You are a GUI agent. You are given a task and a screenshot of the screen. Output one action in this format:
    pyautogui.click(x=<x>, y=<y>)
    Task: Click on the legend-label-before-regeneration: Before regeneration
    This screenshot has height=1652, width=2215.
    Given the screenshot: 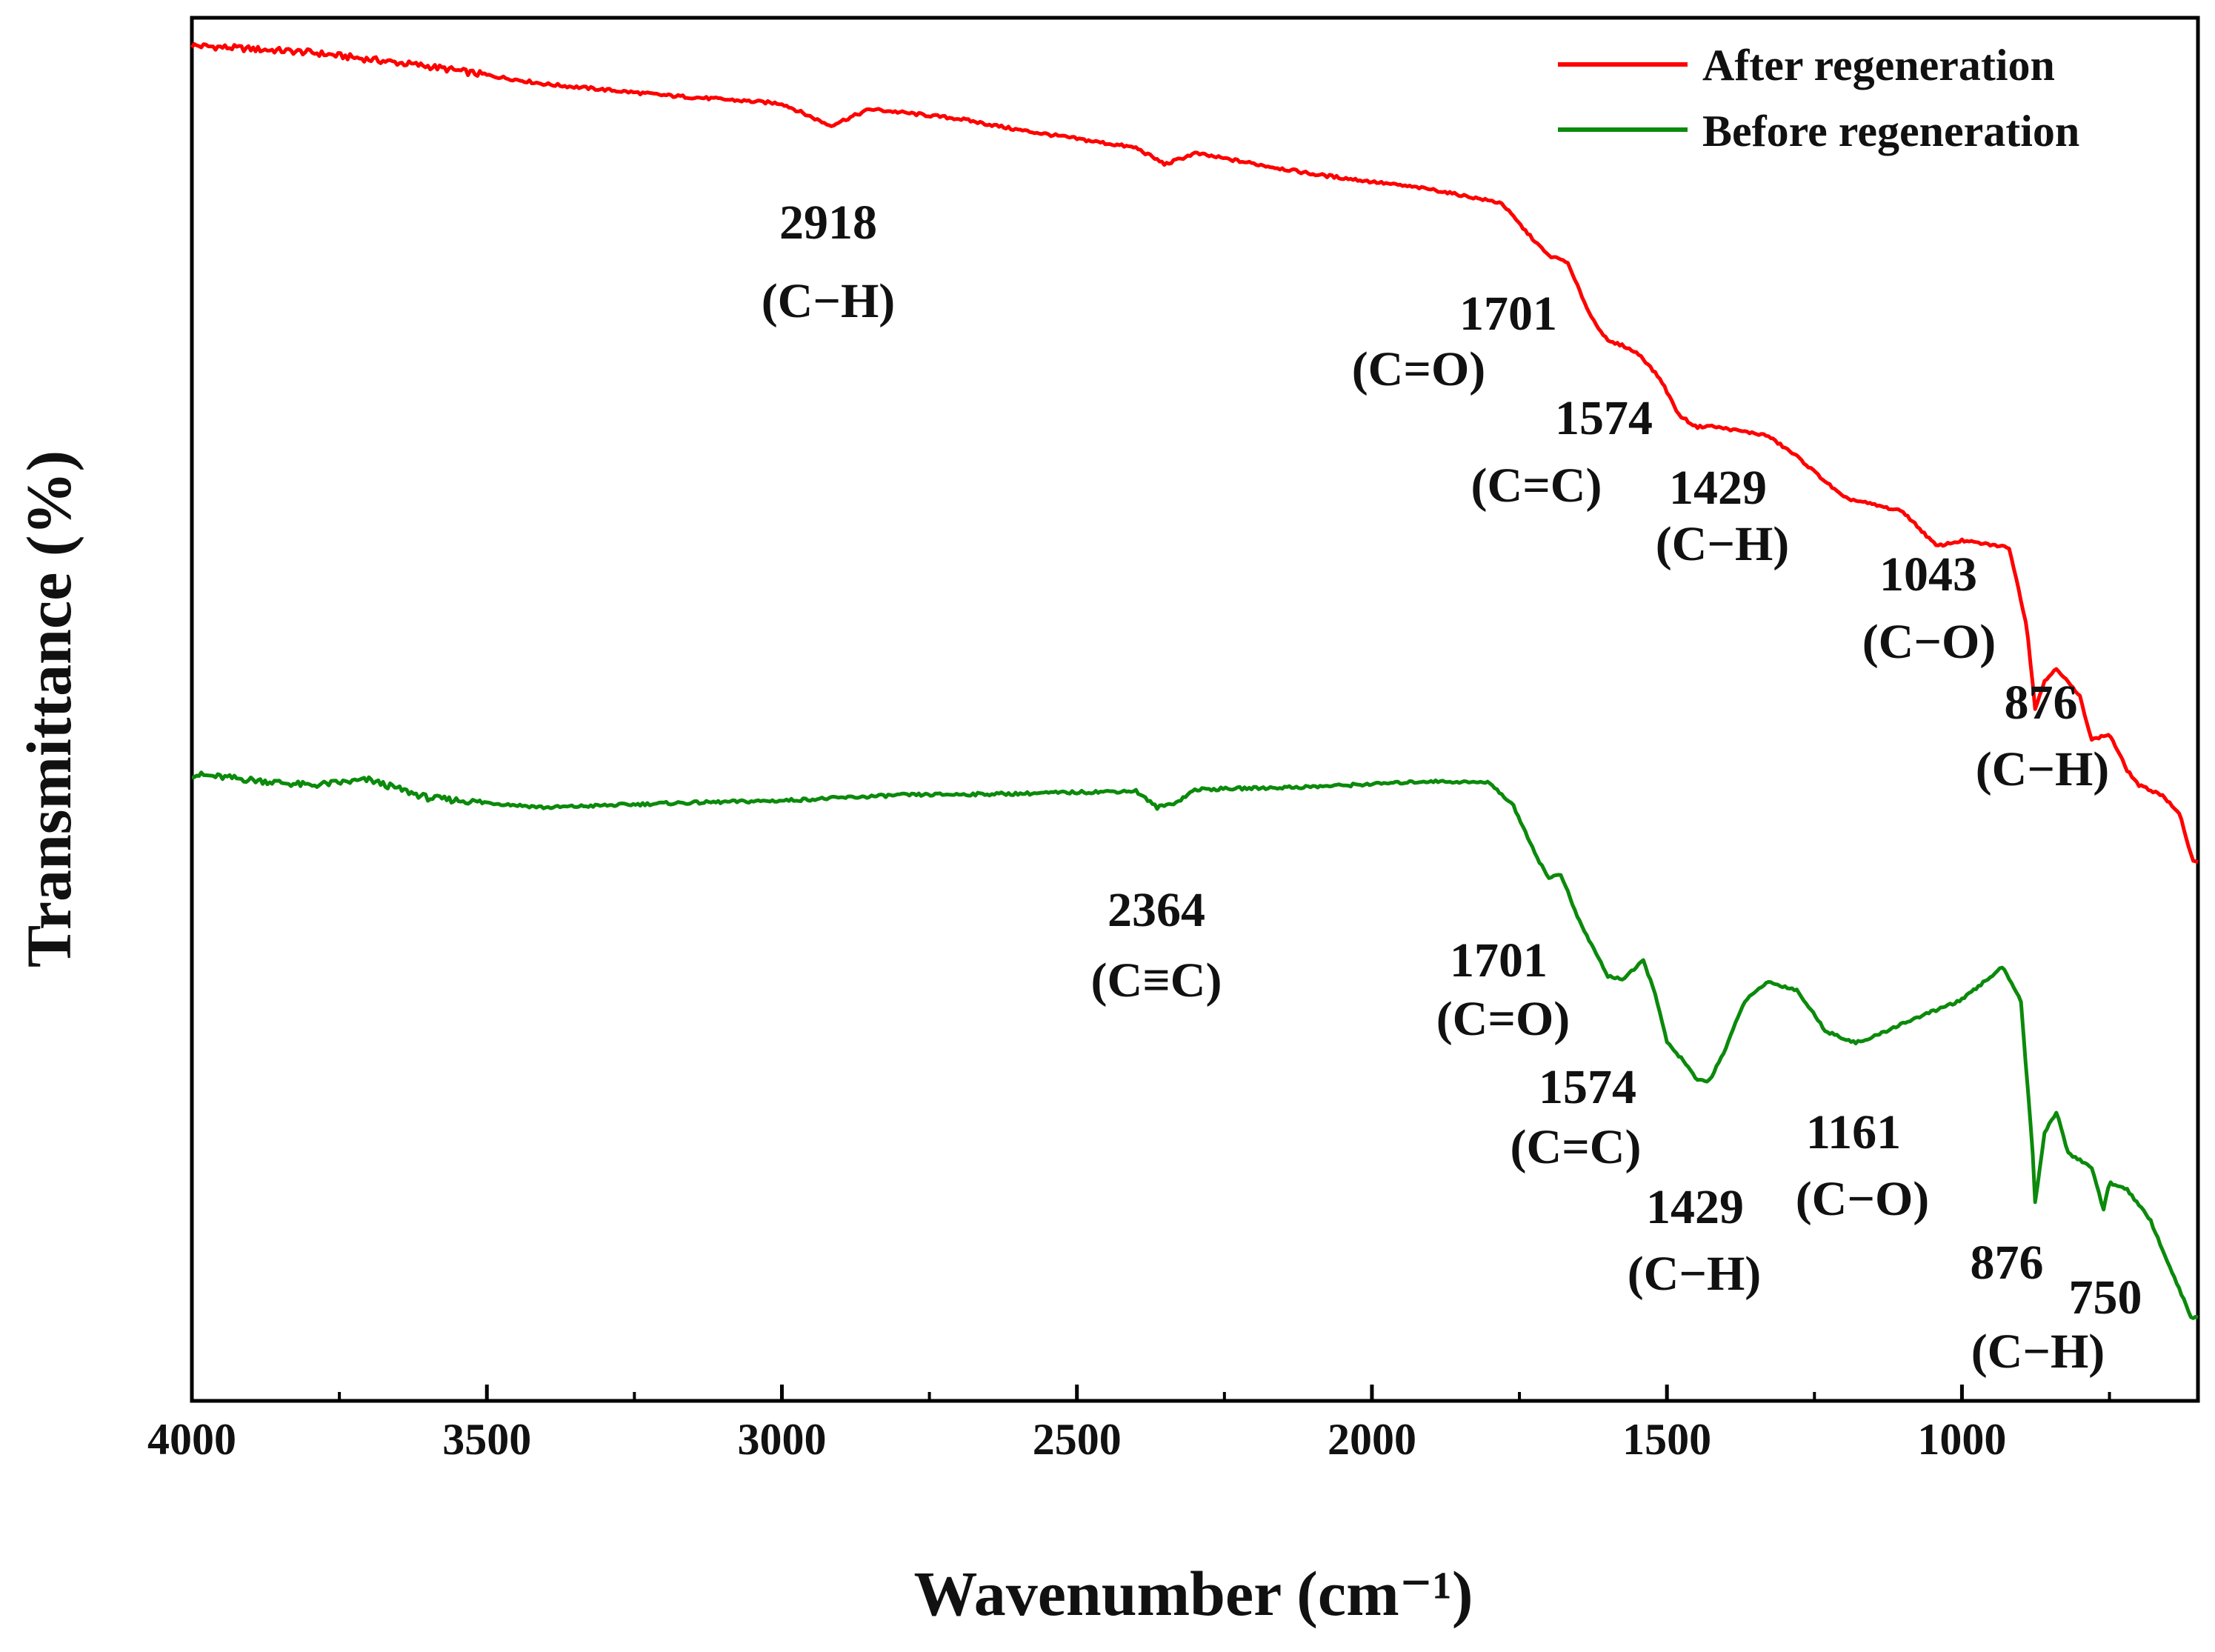 What is the action you would take?
    pyautogui.click(x=1890, y=131)
    